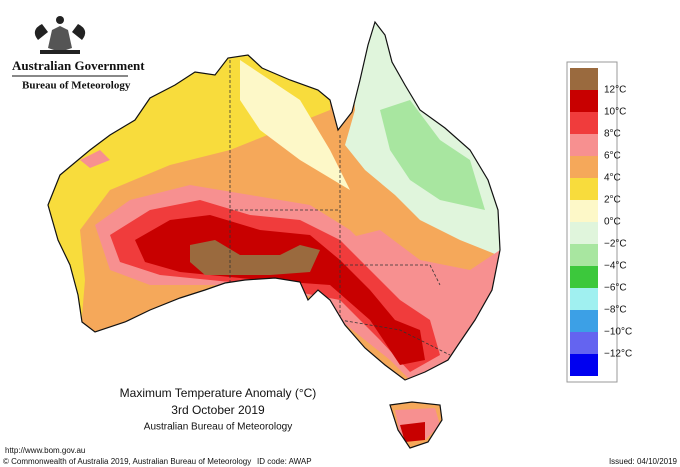 The width and height of the screenshot is (680, 467). What do you see at coordinates (284, 461) in the screenshot?
I see `id-code: ID code: AWAP` at bounding box center [284, 461].